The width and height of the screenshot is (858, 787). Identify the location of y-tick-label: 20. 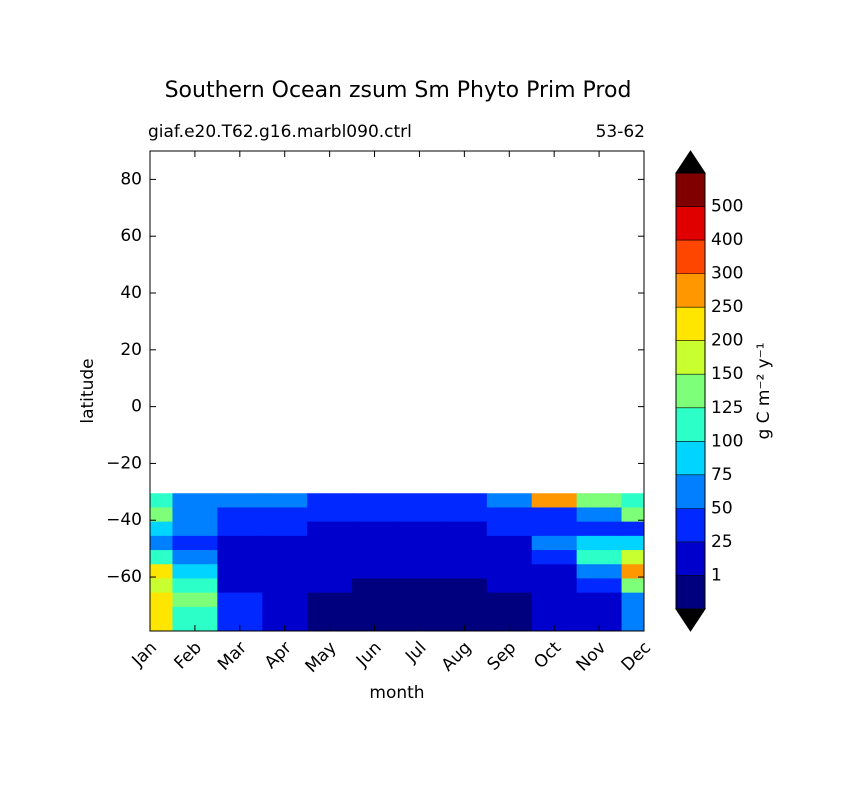
(131, 350).